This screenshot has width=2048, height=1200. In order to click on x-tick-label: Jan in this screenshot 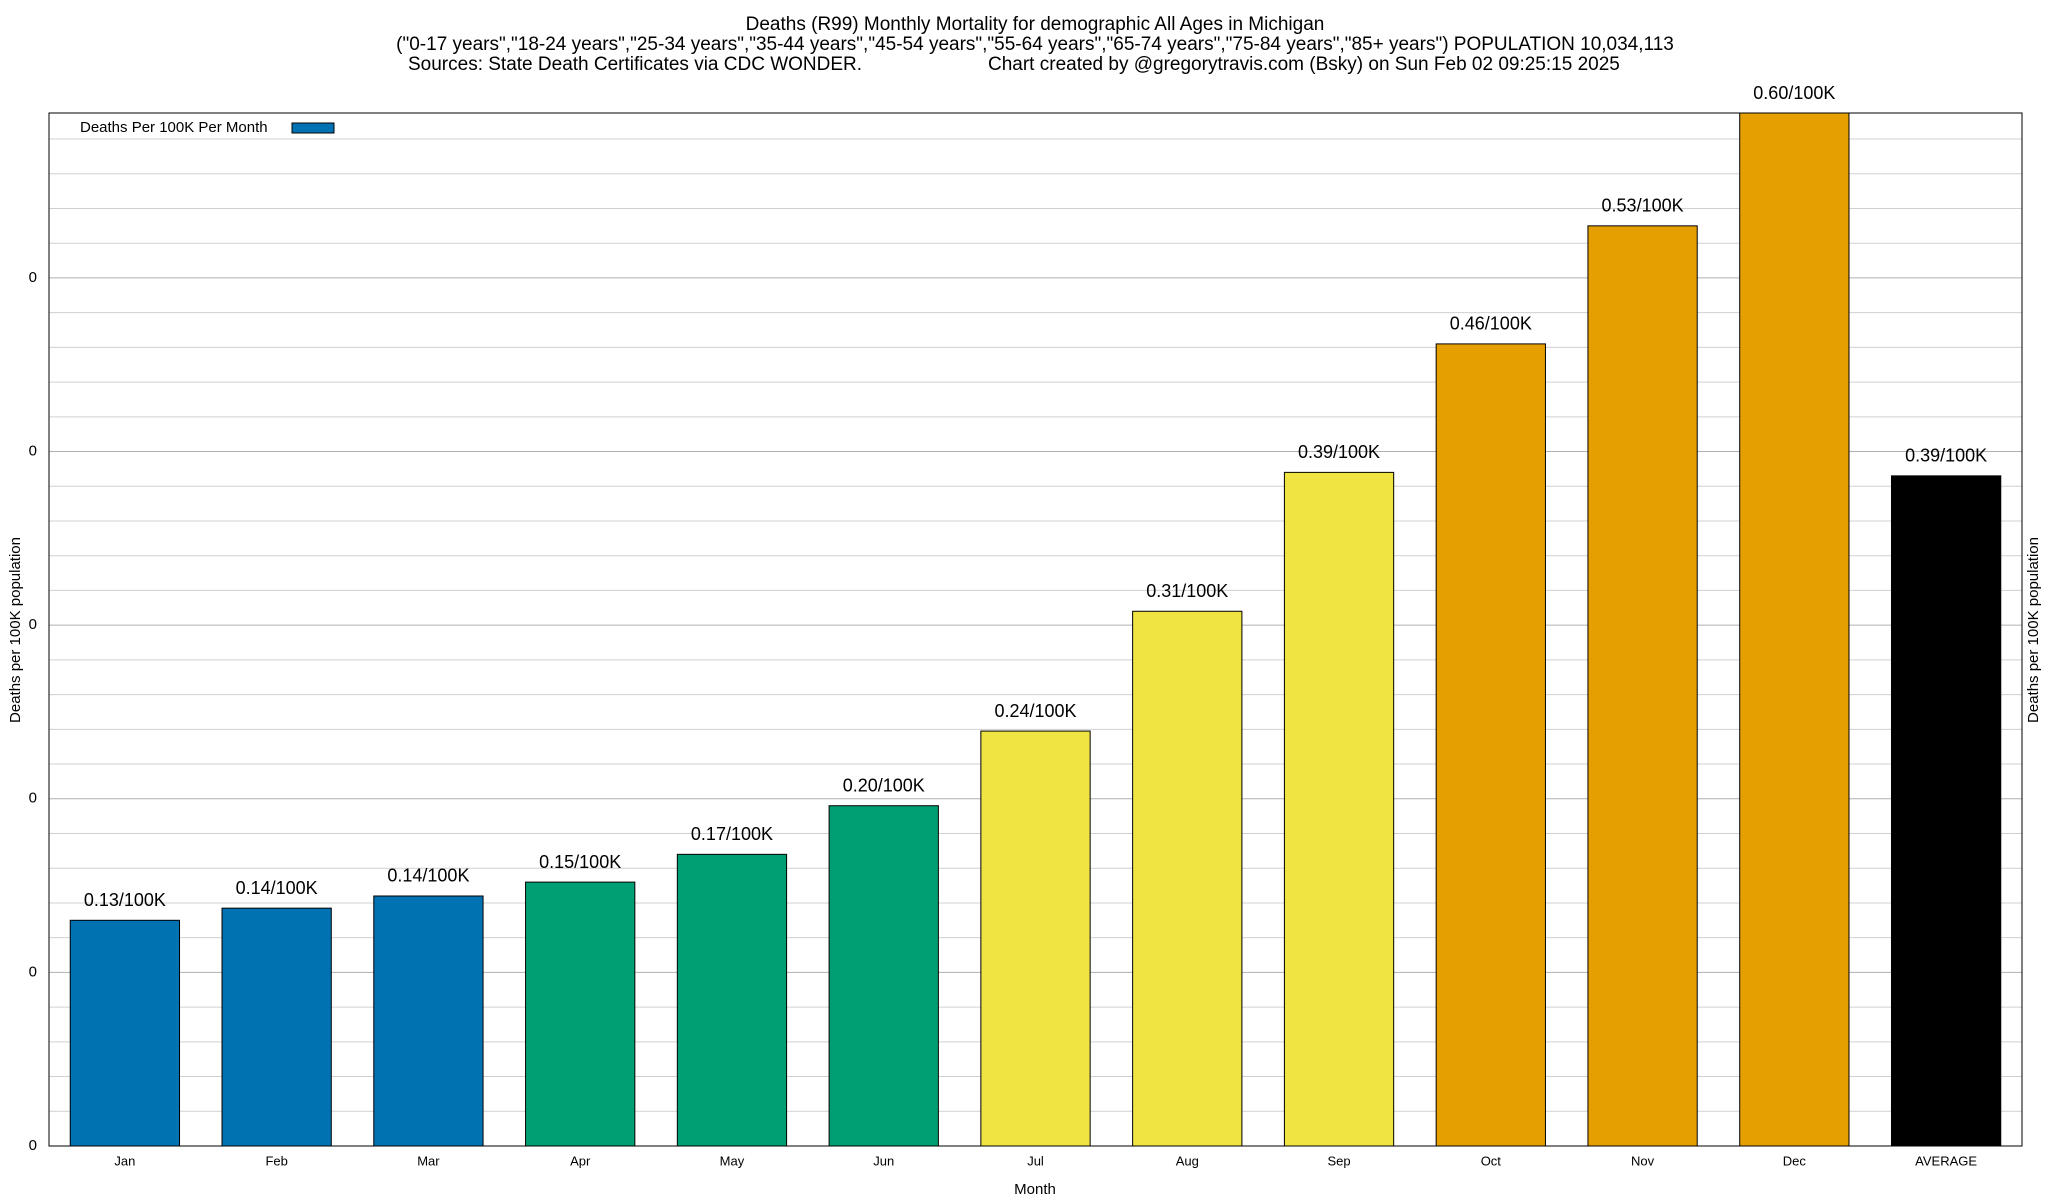, I will do `click(124, 1160)`.